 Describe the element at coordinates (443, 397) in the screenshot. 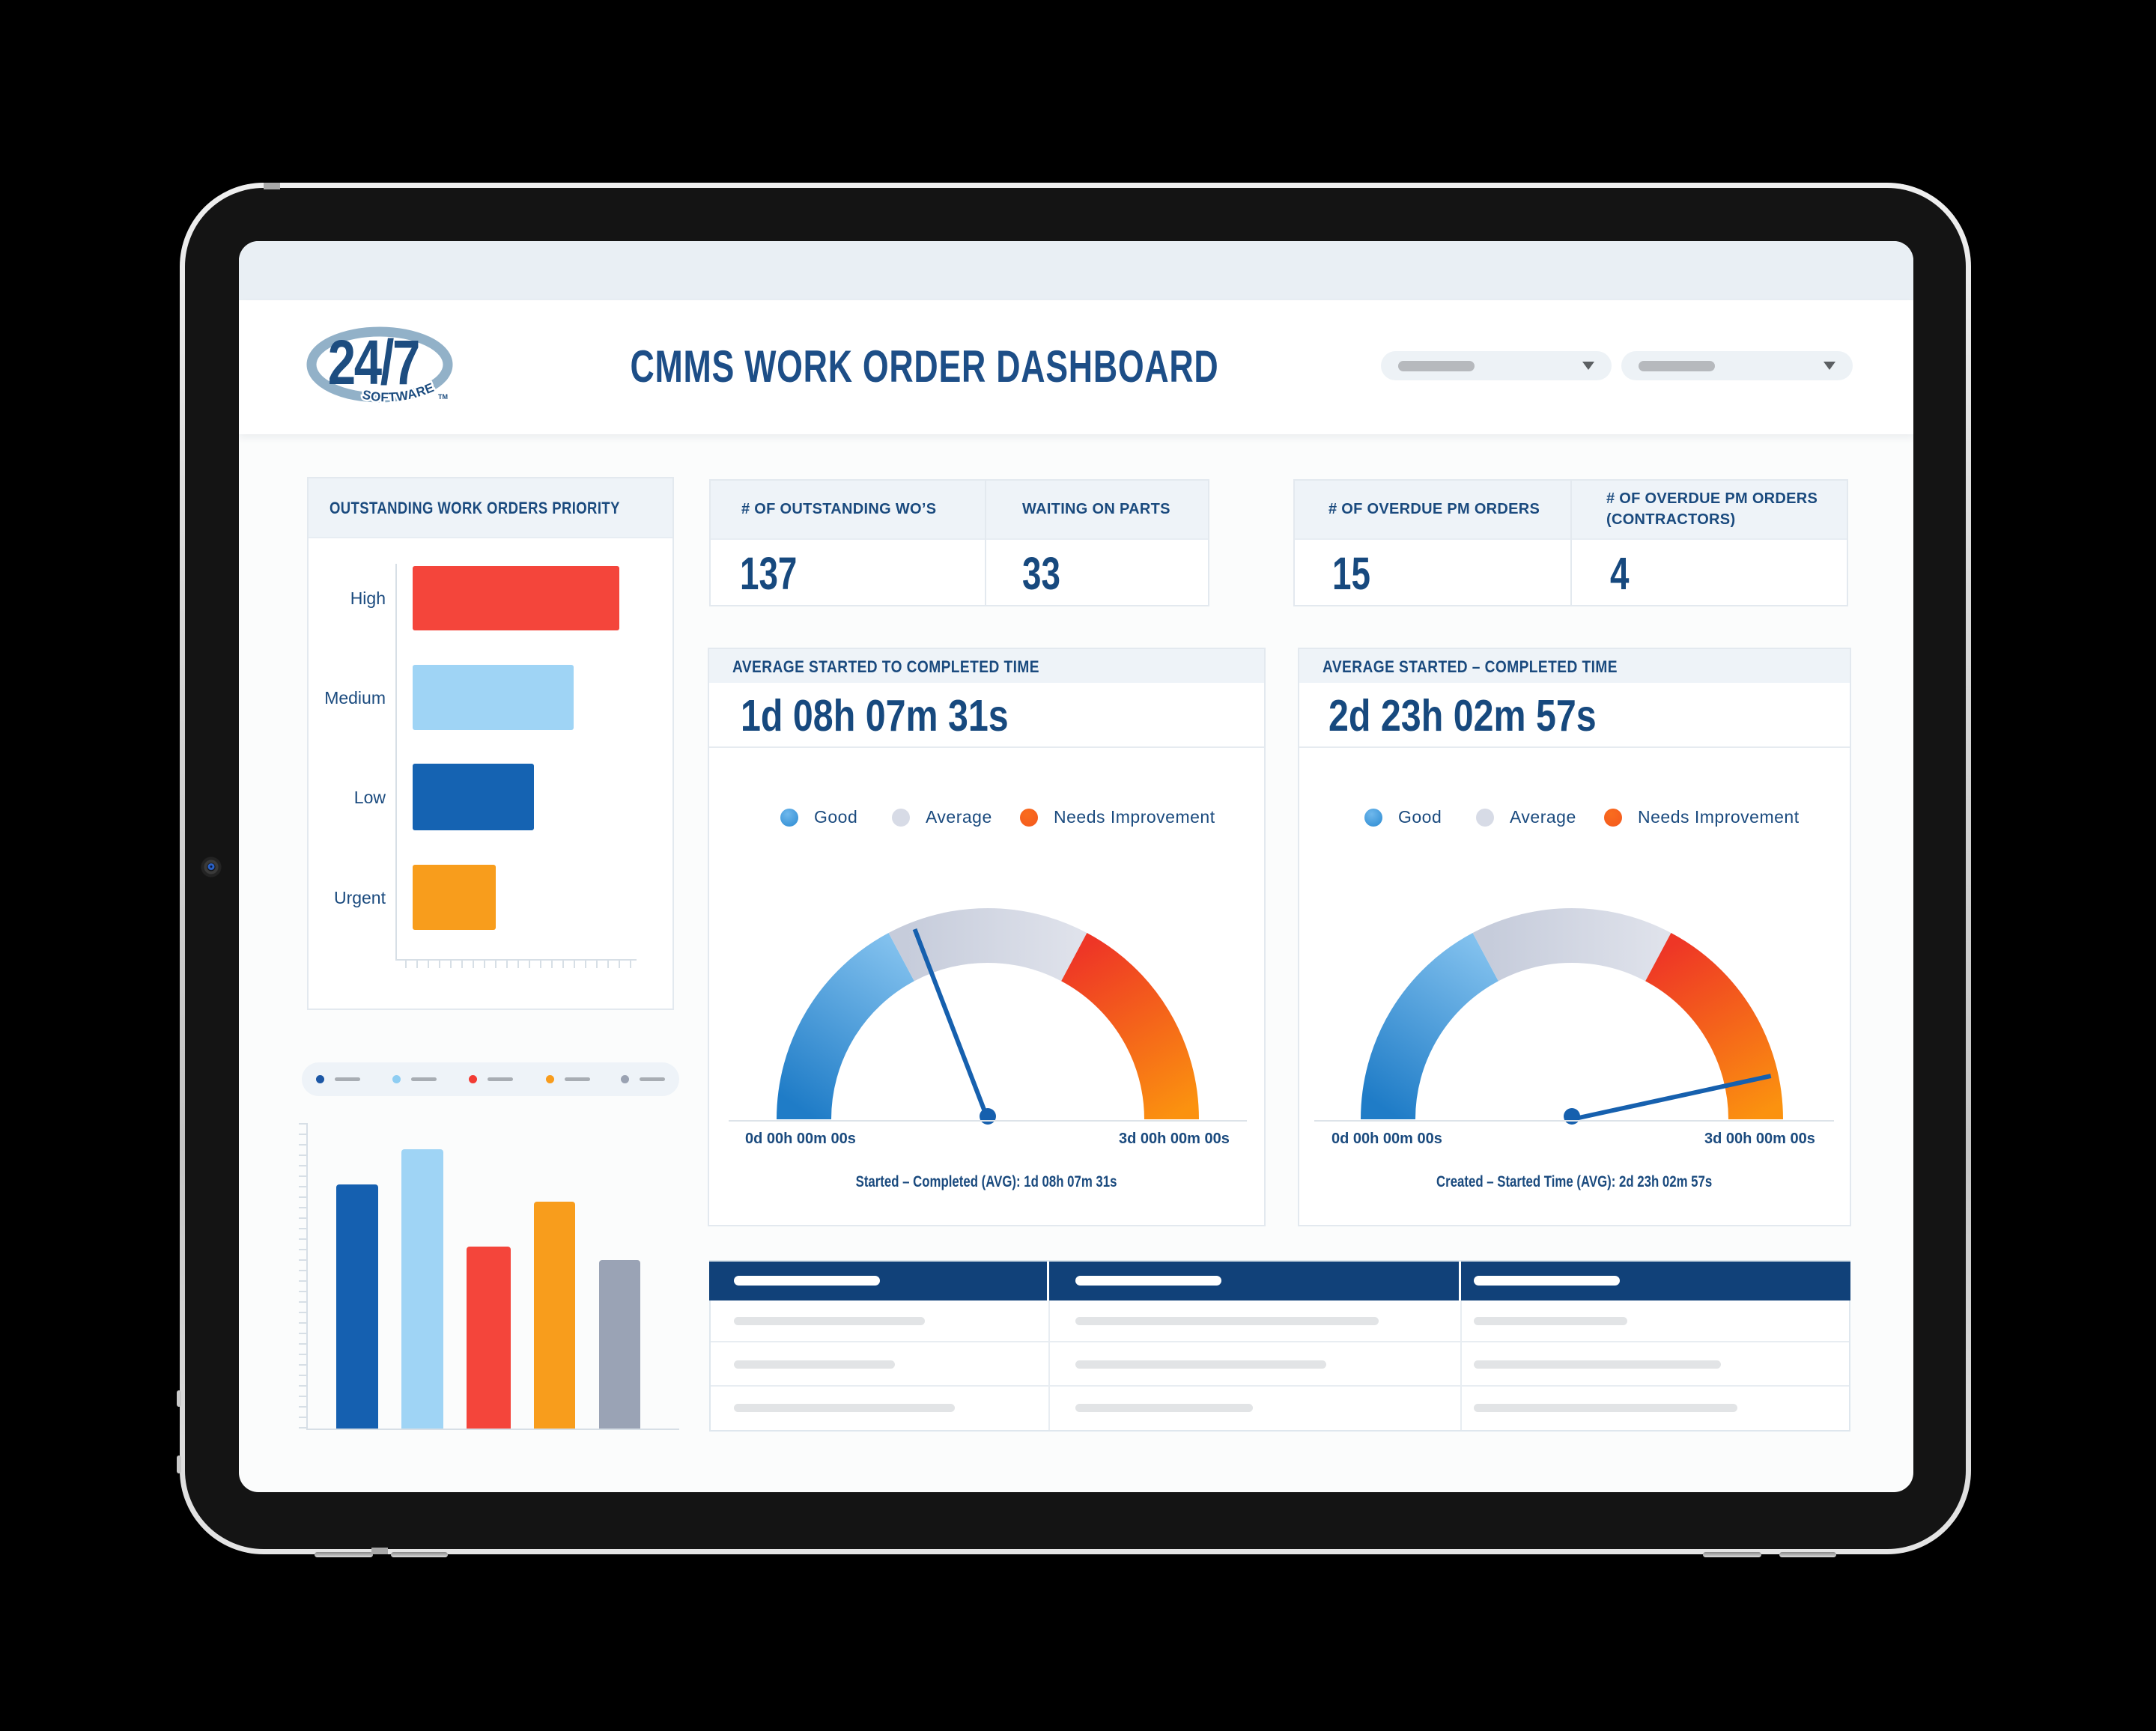

I see `svg-text: TM` at that location.